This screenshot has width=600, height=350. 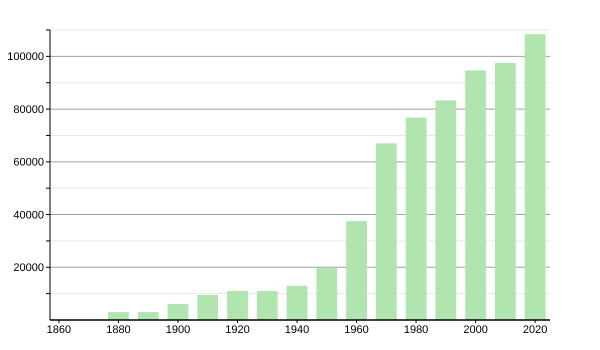 I want to click on y-tick-label: 60000, so click(x=28, y=162).